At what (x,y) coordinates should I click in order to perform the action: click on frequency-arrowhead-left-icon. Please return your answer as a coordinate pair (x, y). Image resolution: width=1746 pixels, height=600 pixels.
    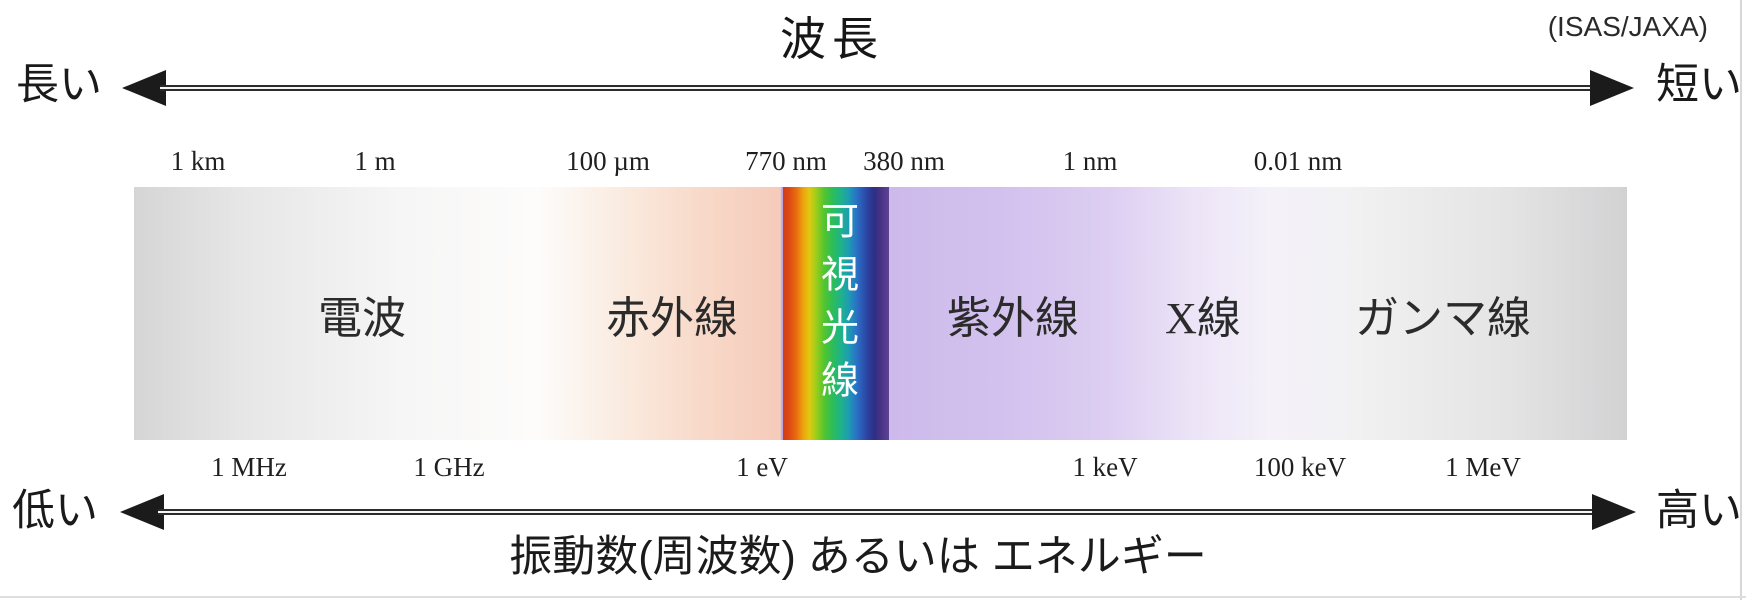
    Looking at the image, I should click on (142, 512).